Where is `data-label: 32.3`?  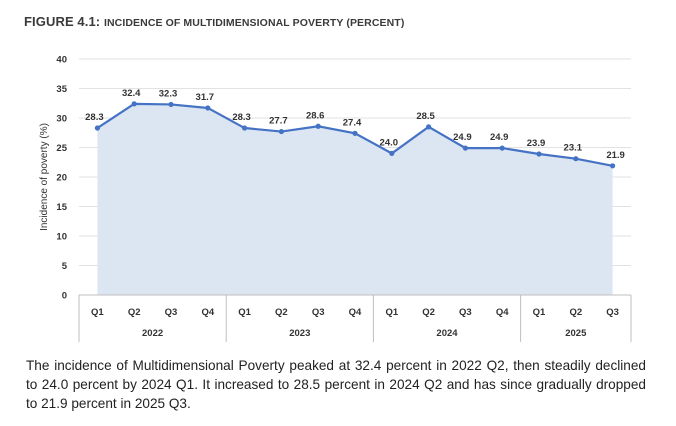 data-label: 32.3 is located at coordinates (168, 93).